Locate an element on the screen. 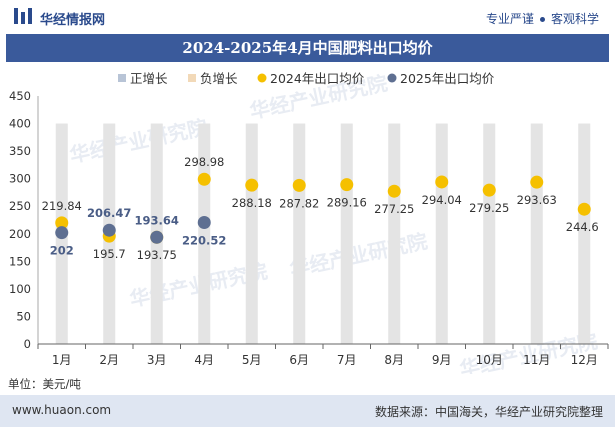  legend: 正增长 负增长 2024年出口均价 2025年出口均价 is located at coordinates (306, 78).